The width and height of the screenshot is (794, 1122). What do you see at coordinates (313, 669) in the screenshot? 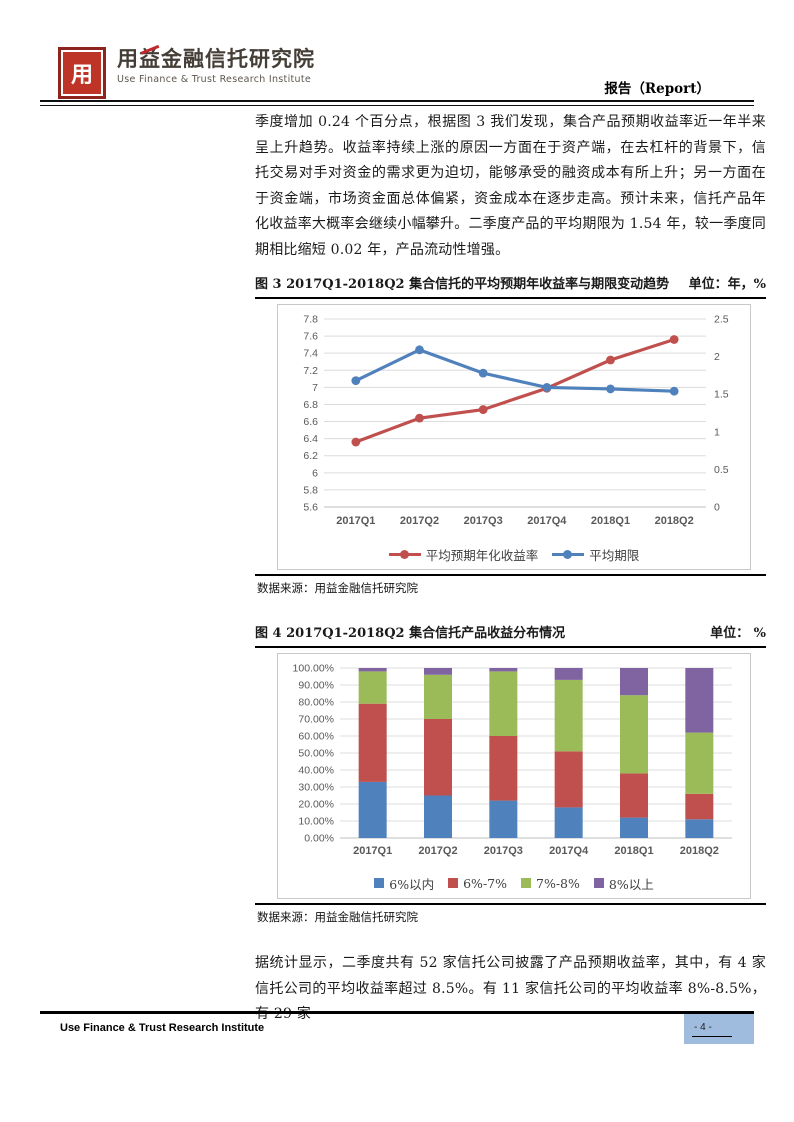
I see `svg-text: 100.00%` at bounding box center [313, 669].